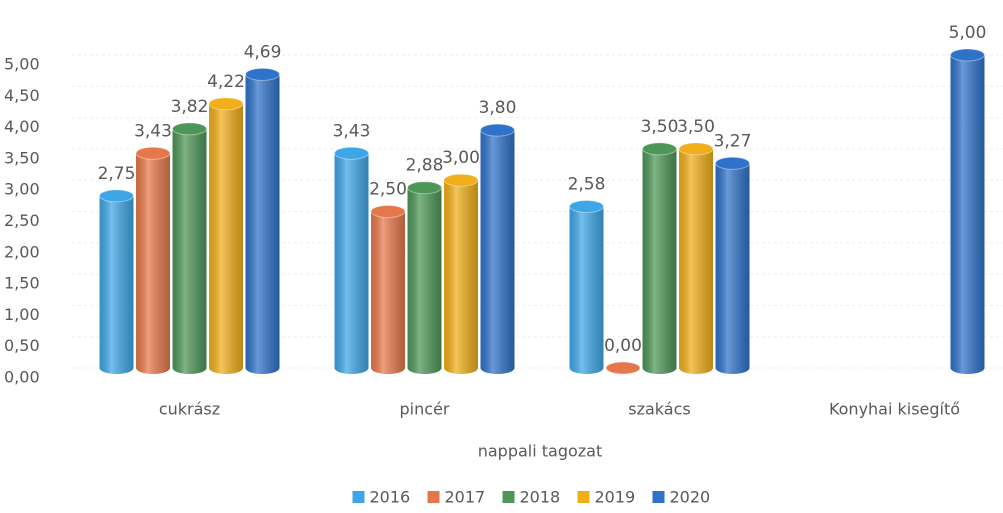 This screenshot has height=513, width=1003. Describe the element at coordinates (425, 409) in the screenshot. I see `x-tick-label: pincér` at that location.